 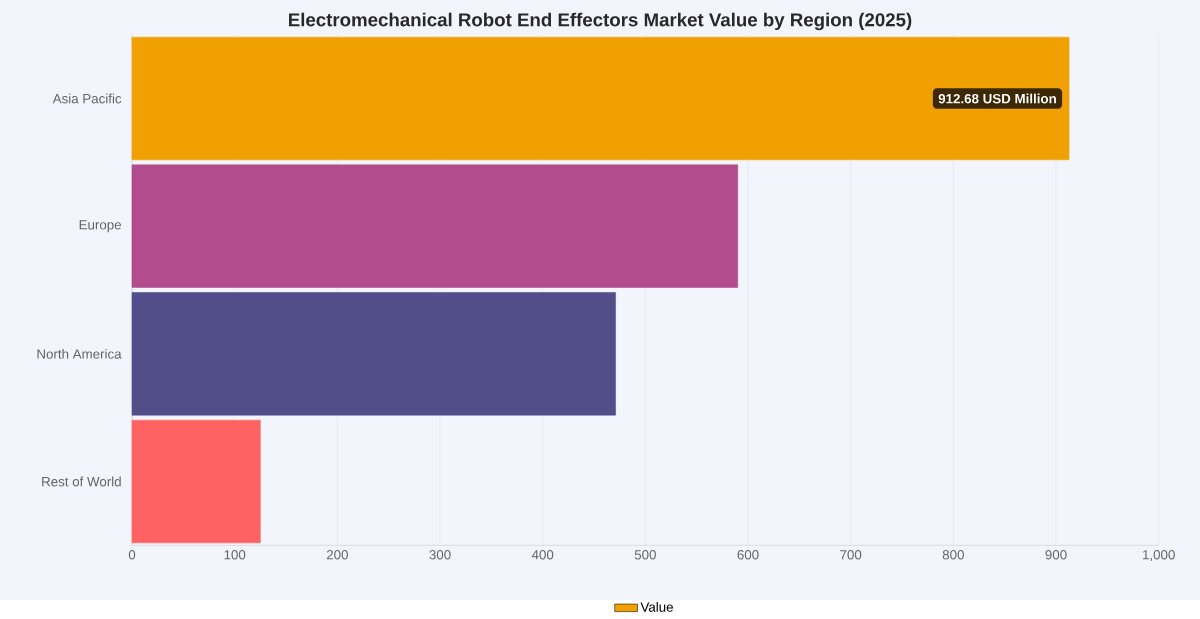 What do you see at coordinates (953, 555) in the screenshot?
I see `x-tick-label: 800` at bounding box center [953, 555].